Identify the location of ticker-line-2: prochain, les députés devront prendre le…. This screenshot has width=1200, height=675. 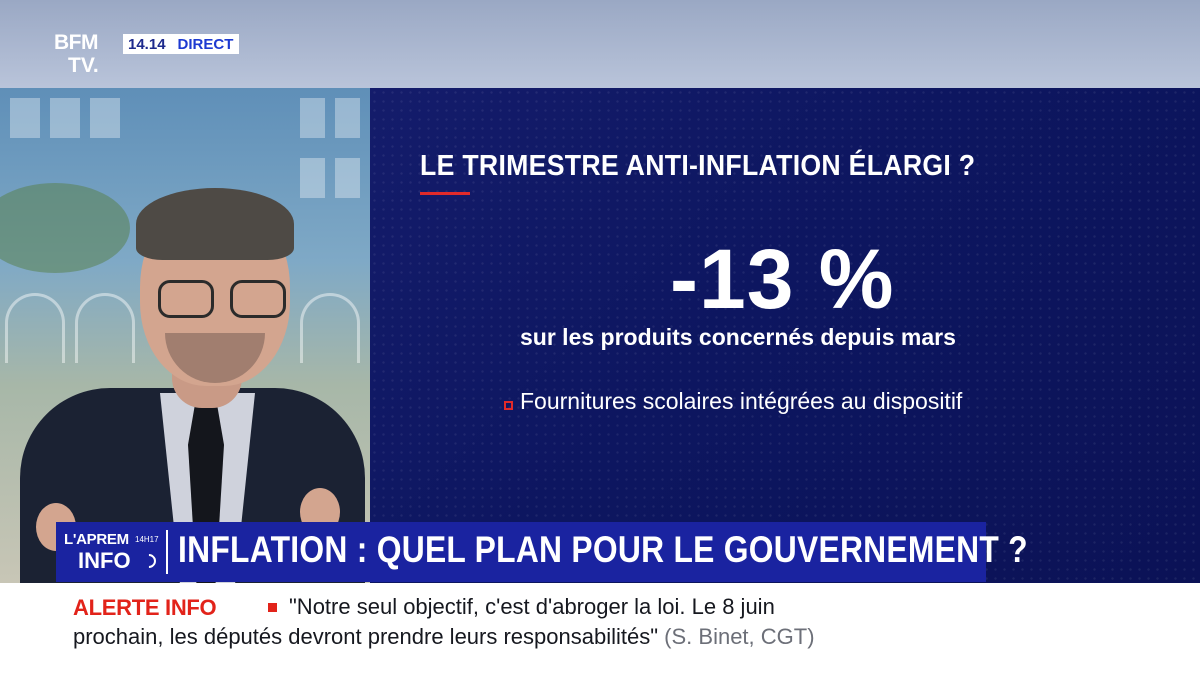
(444, 637).